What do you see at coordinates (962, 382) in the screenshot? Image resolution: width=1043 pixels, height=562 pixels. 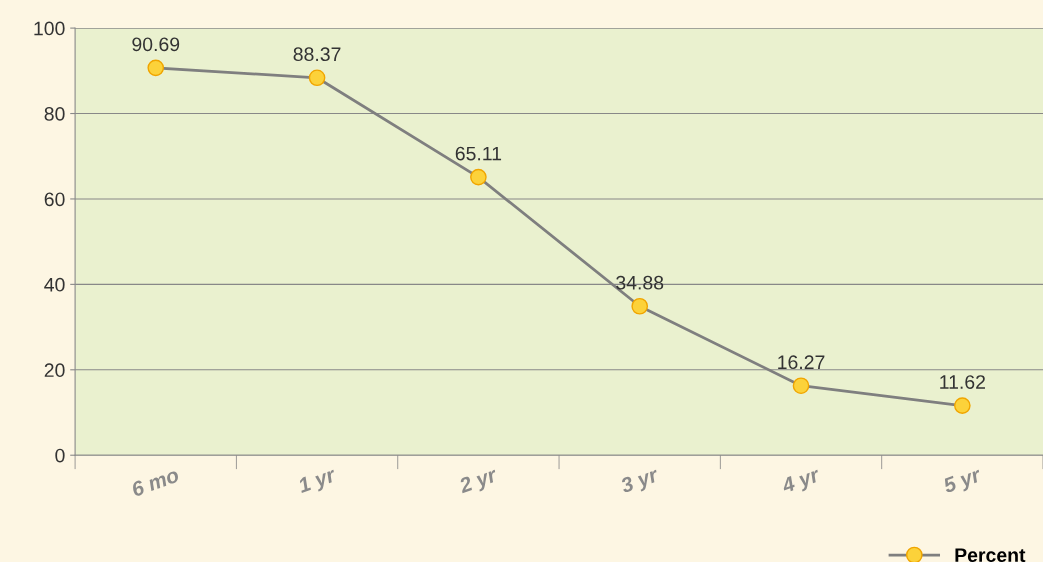 I see `data-label: 11.62` at bounding box center [962, 382].